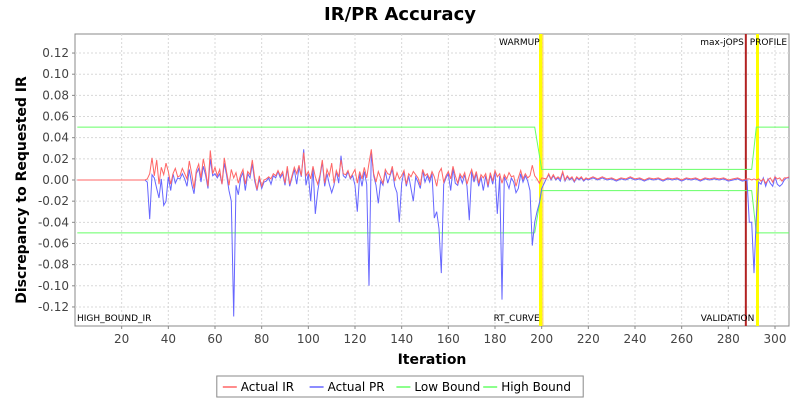 This screenshot has width=800, height=400. I want to click on y-tick-label: -0.10, so click(53, 286).